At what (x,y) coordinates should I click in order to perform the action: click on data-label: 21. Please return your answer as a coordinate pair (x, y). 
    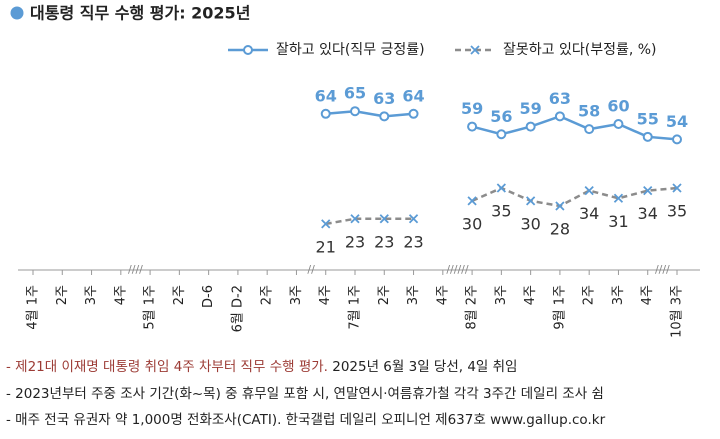
    Looking at the image, I should click on (326, 246).